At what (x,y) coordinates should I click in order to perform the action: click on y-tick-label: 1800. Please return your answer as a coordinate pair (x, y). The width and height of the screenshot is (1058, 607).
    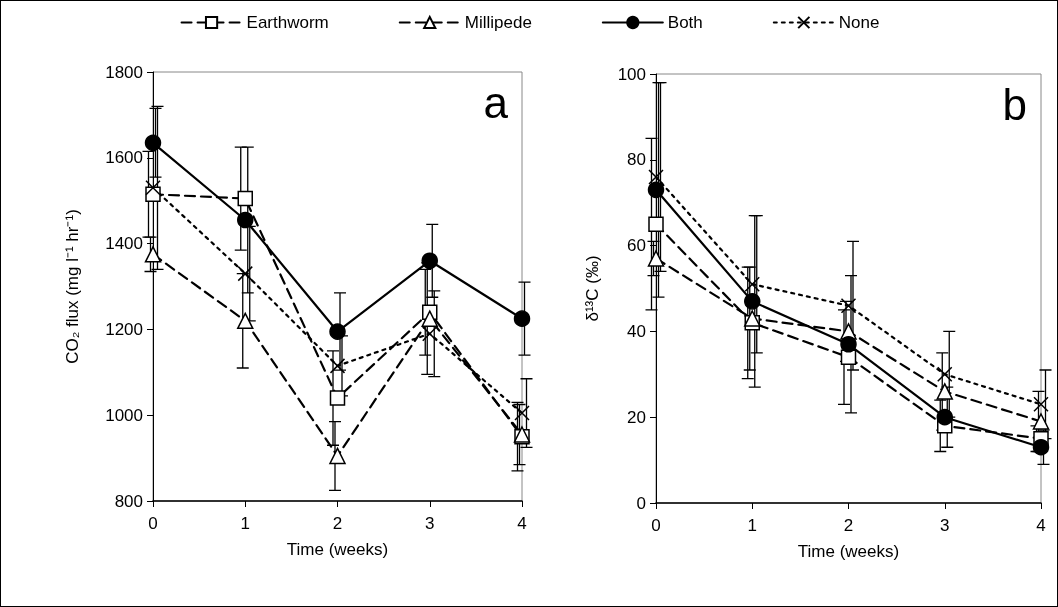
    Looking at the image, I should click on (124, 72).